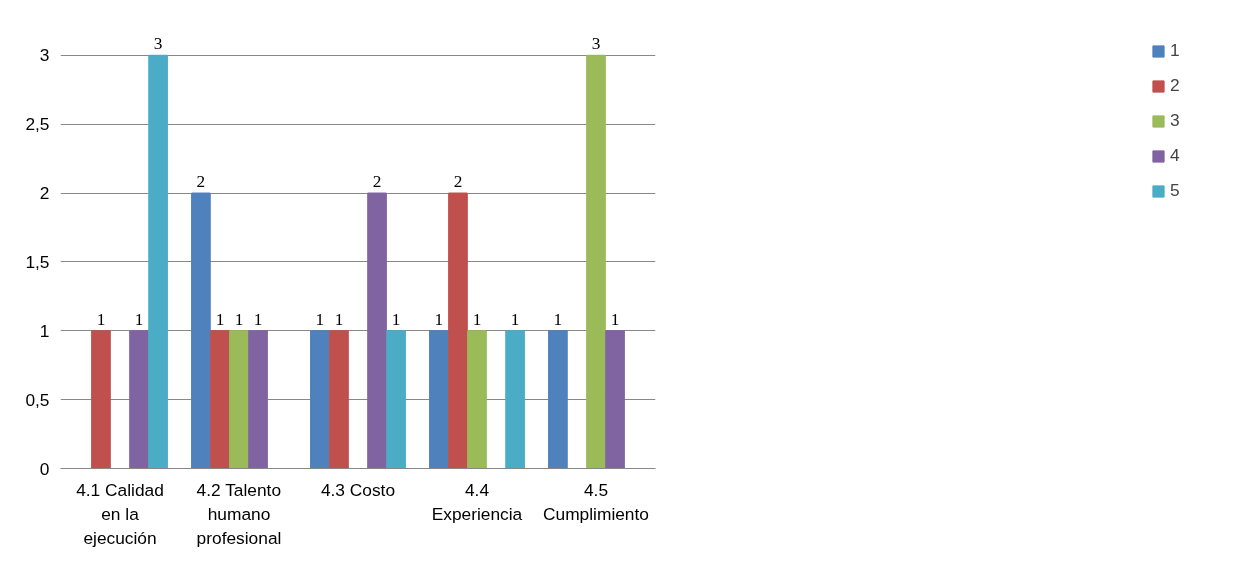  I want to click on y-tick-label: 2,5, so click(37, 124).